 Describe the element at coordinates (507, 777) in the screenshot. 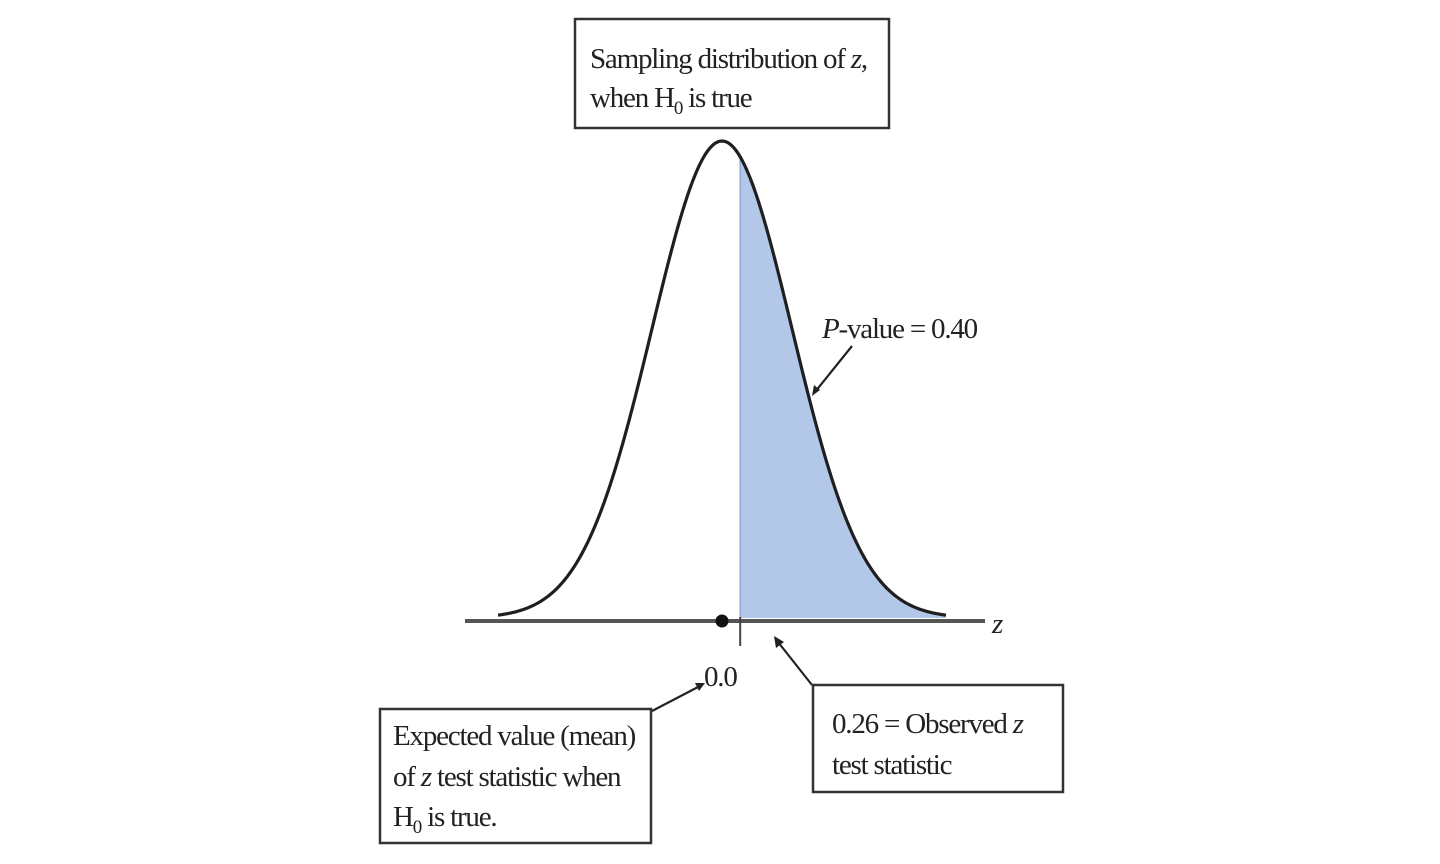

I see `mean-annotation-line2: of z test statistic when` at that location.